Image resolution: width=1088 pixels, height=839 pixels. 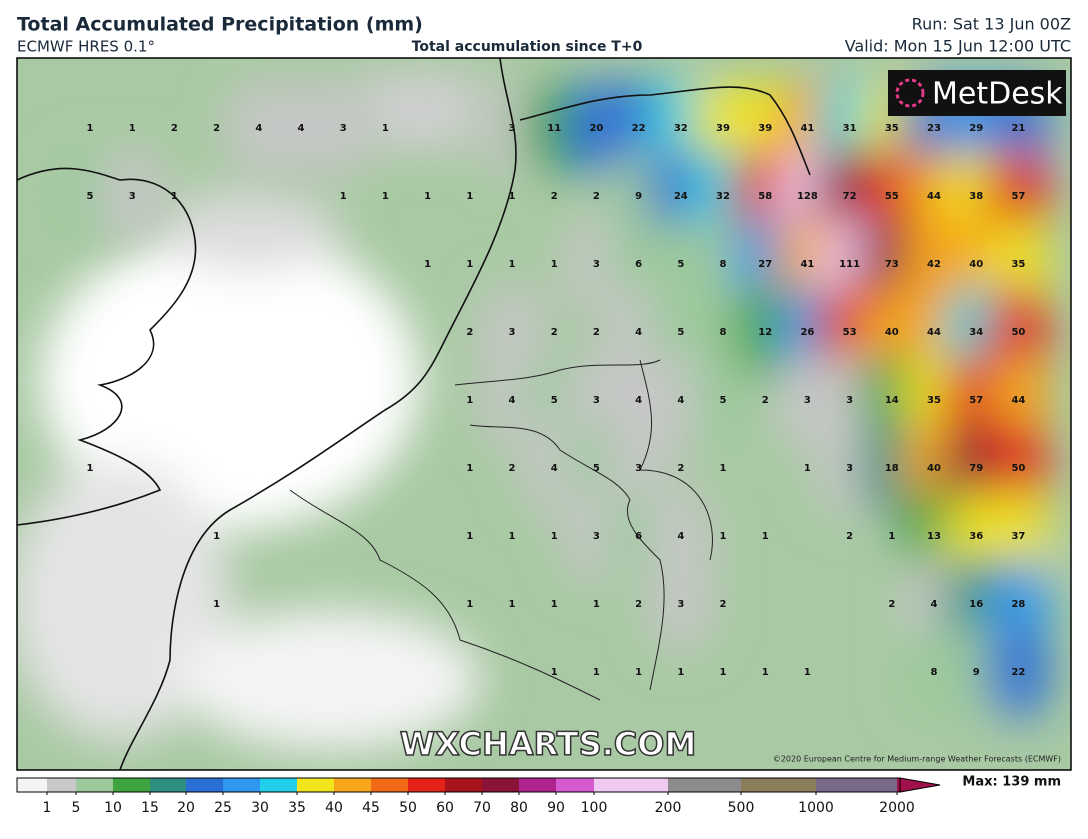 What do you see at coordinates (976, 128) in the screenshot?
I see `value-label: 29` at bounding box center [976, 128].